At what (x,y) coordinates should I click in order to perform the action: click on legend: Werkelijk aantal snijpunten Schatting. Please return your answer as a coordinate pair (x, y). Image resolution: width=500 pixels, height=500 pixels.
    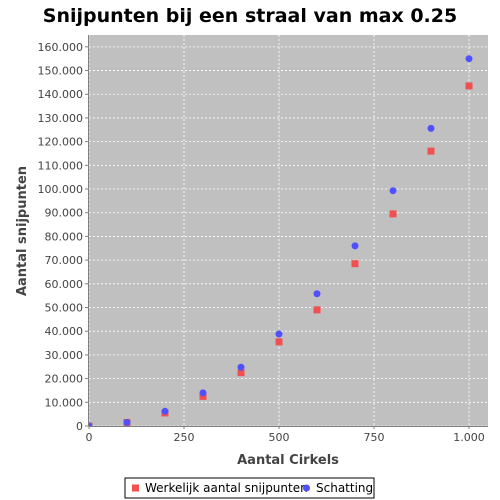
    Looking at the image, I should click on (249, 488).